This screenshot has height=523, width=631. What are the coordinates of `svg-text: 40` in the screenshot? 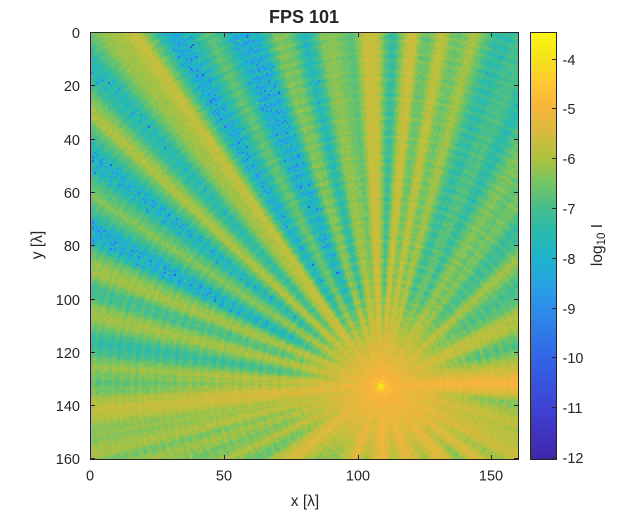 It's located at (72, 141).